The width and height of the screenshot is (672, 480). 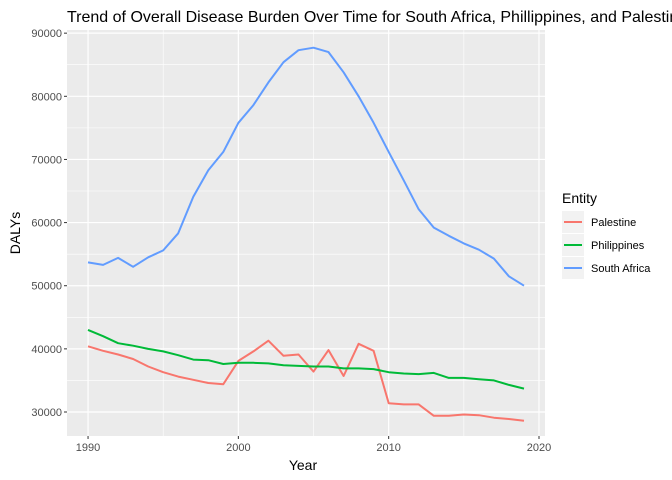 What do you see at coordinates (618, 246) in the screenshot?
I see `legend-label-philippines: Philippines` at bounding box center [618, 246].